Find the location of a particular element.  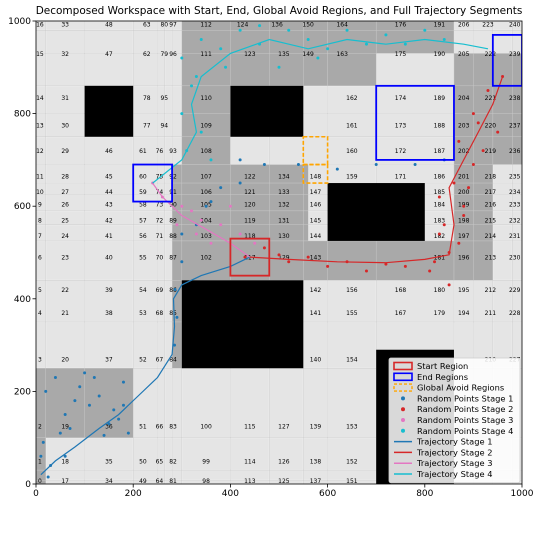

cell-index-label: 5 is located at coordinates (40, 290).